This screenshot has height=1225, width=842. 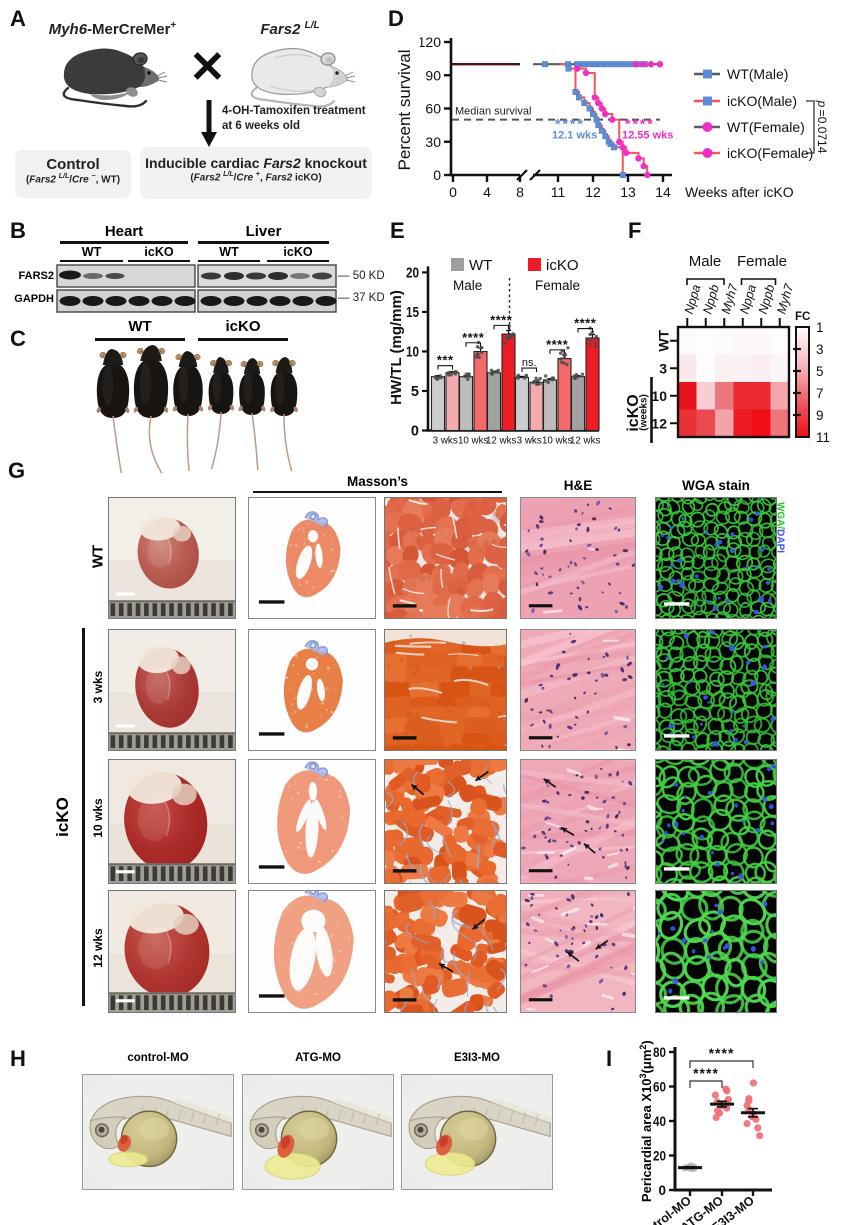 I want to click on svg-text: 90, so click(x=433, y=75).